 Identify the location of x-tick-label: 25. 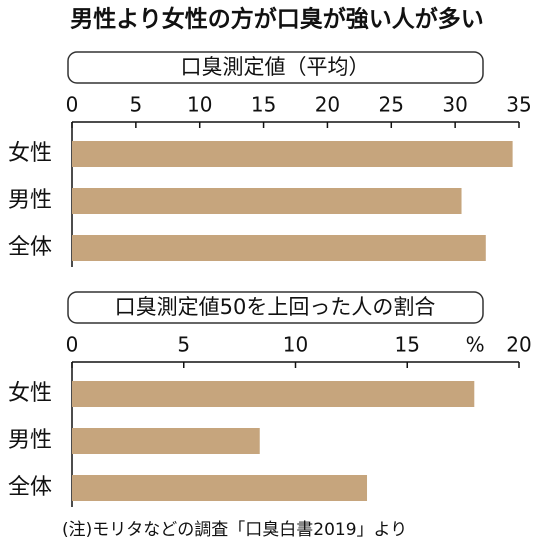
(391, 105).